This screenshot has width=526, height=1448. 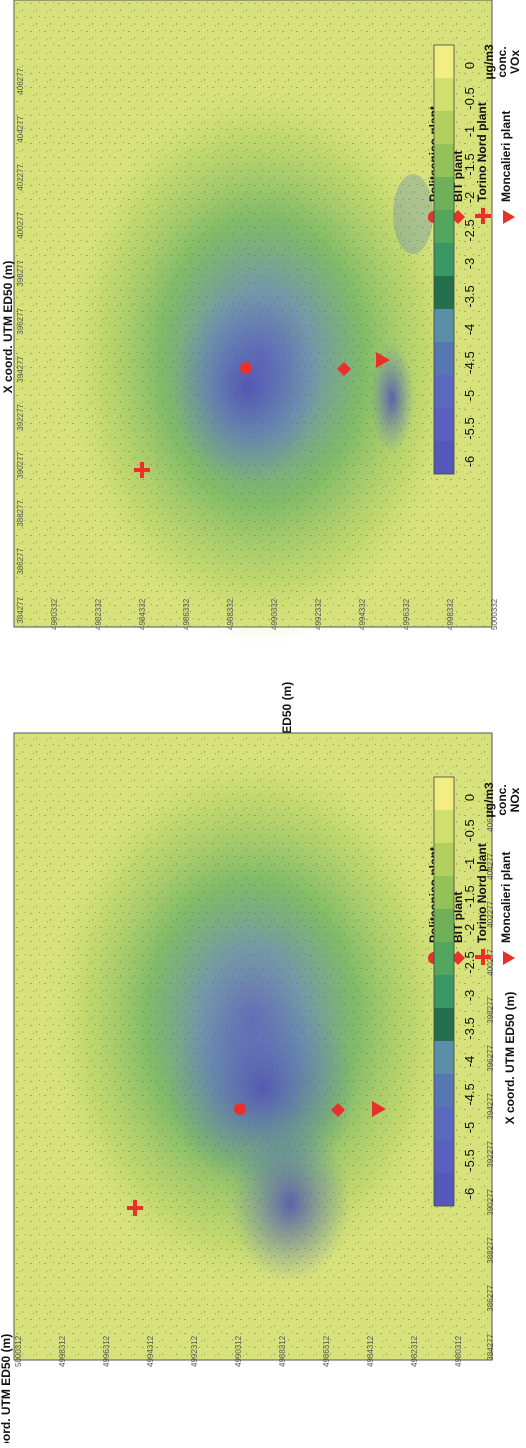 I want to click on y-tick: 4986332, so click(x=186, y=614).